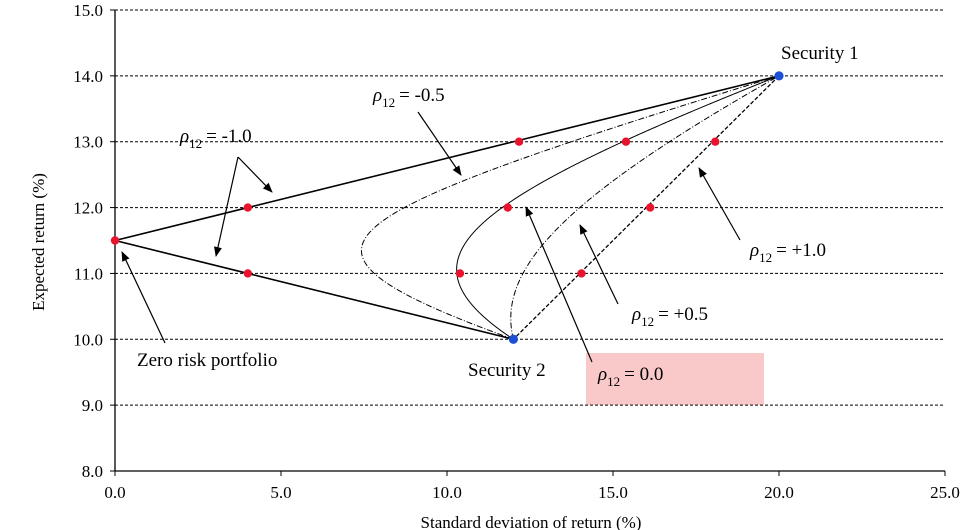  Describe the element at coordinates (787, 252) in the screenshot. I see `rho-plus-1-label: ρ12 = +1.0` at that location.